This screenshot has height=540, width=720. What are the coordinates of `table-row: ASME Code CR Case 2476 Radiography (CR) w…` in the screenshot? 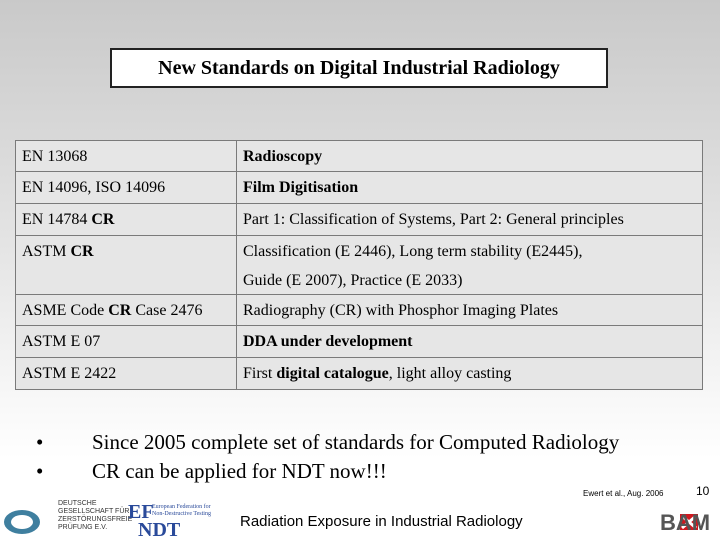 It's located at (359, 310).